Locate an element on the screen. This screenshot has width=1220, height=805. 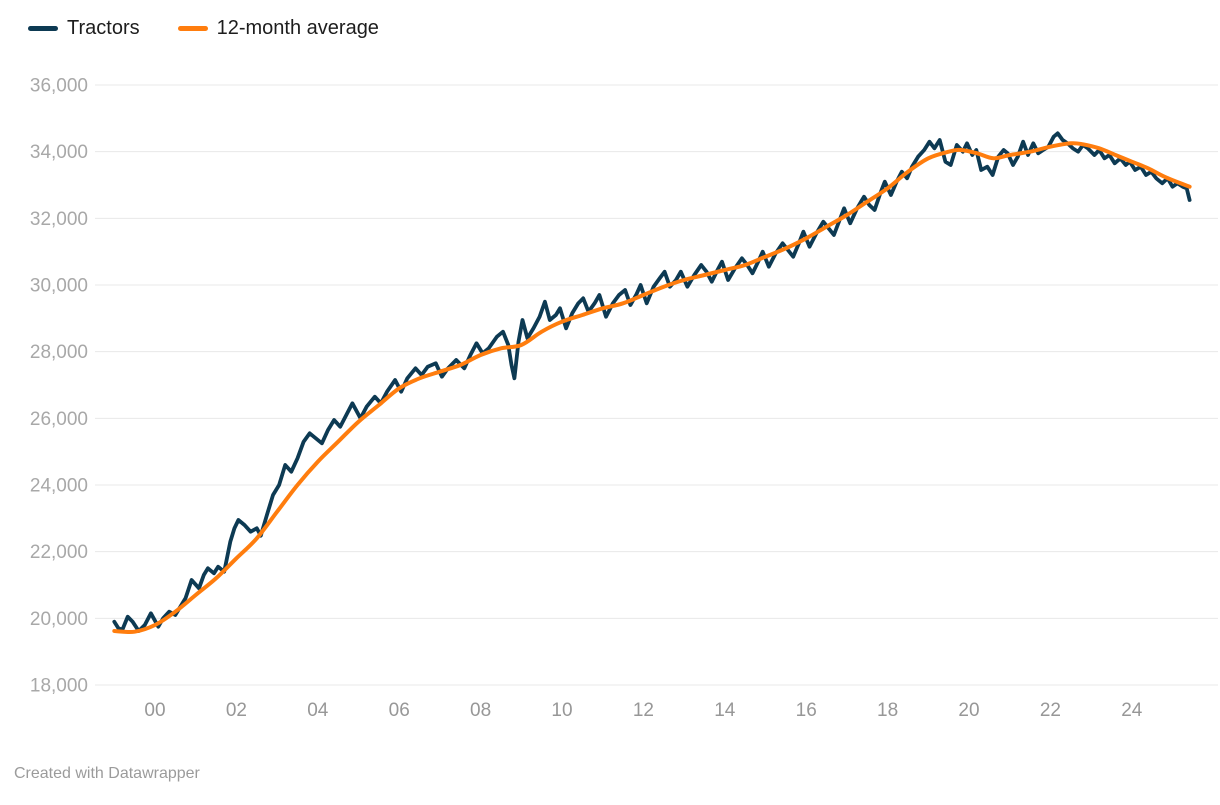
x-tick-label: 20 is located at coordinates (968, 710).